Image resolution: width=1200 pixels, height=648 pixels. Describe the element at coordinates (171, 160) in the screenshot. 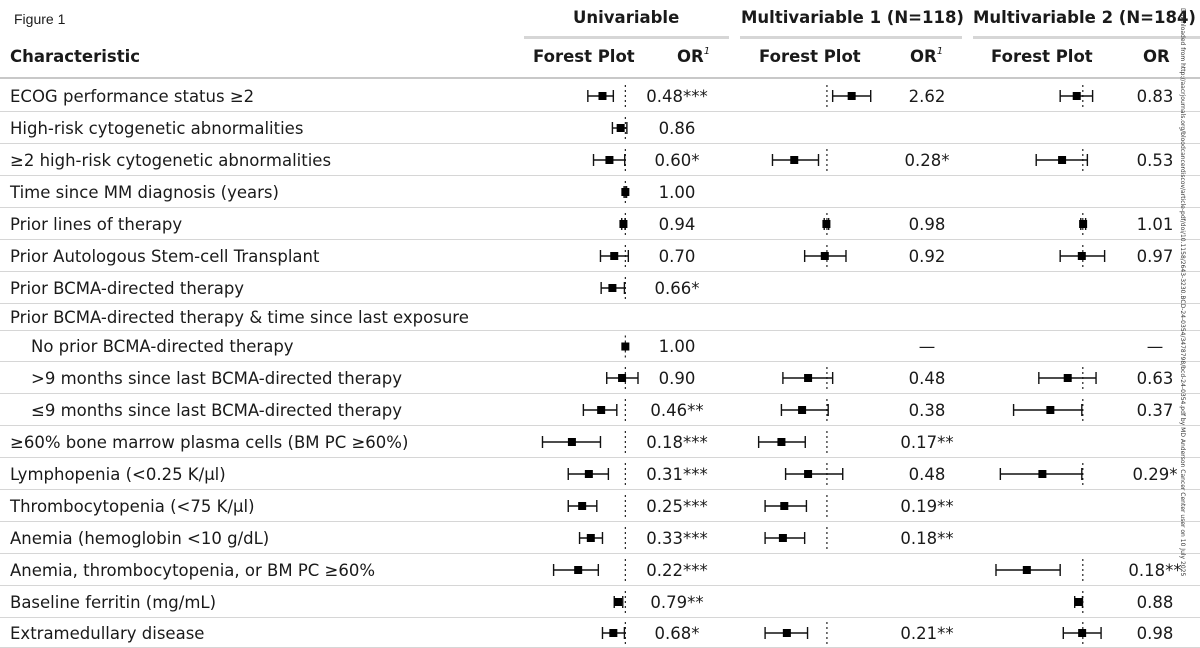

I see `characteristic-label: ≥2 high-risk cytogenetic abnormalities` at that location.